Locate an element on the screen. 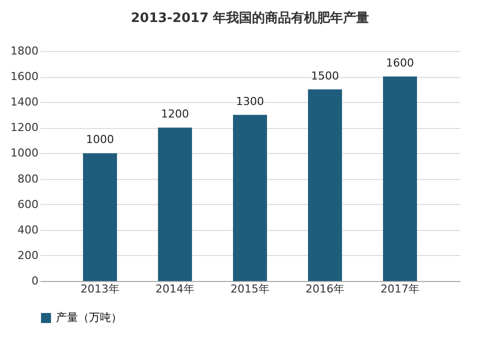  legend-label: 产量（万吨） is located at coordinates (89, 317).